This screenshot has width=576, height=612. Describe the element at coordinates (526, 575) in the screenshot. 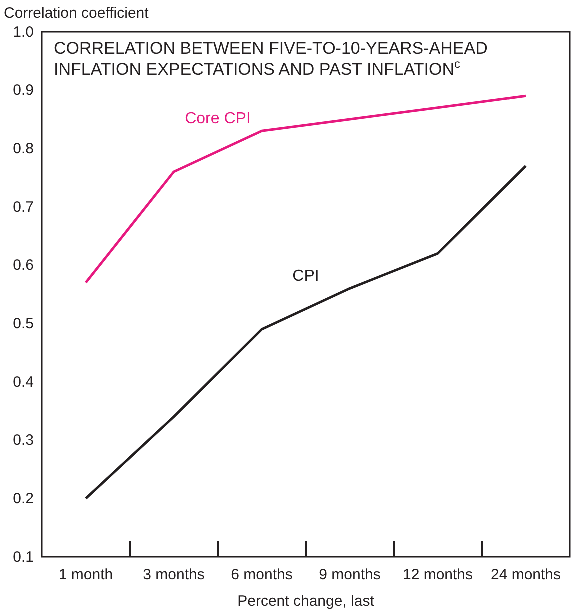

I see `x-tick-label: 24 months` at that location.